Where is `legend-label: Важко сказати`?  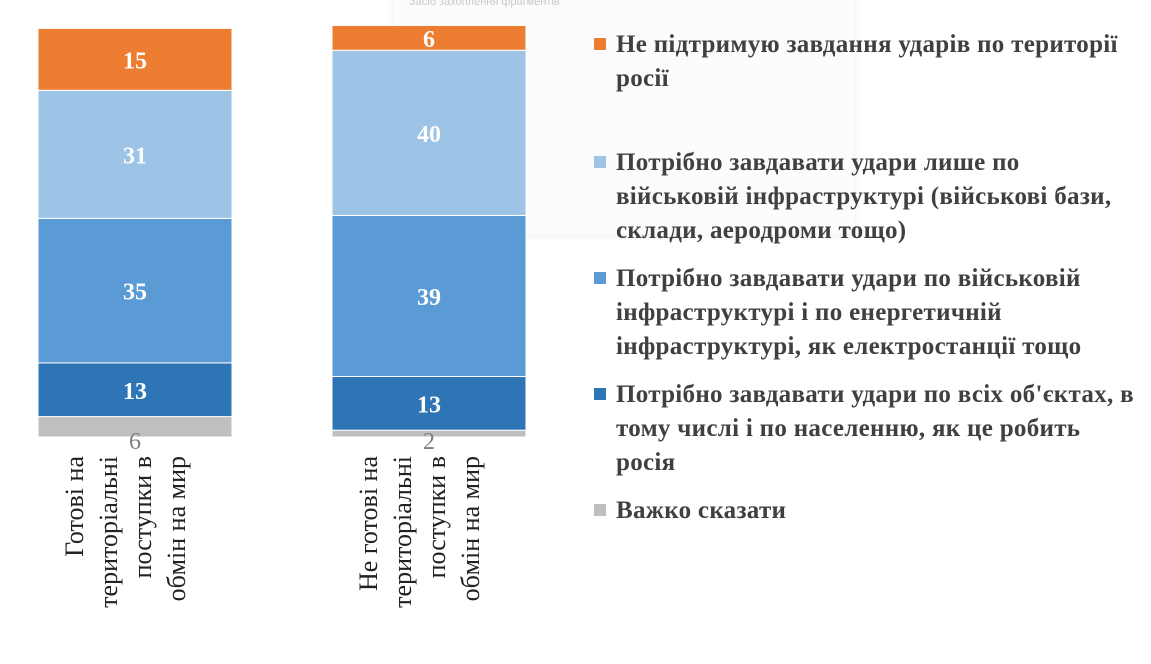
legend-label: Важко сказати is located at coordinates (701, 510).